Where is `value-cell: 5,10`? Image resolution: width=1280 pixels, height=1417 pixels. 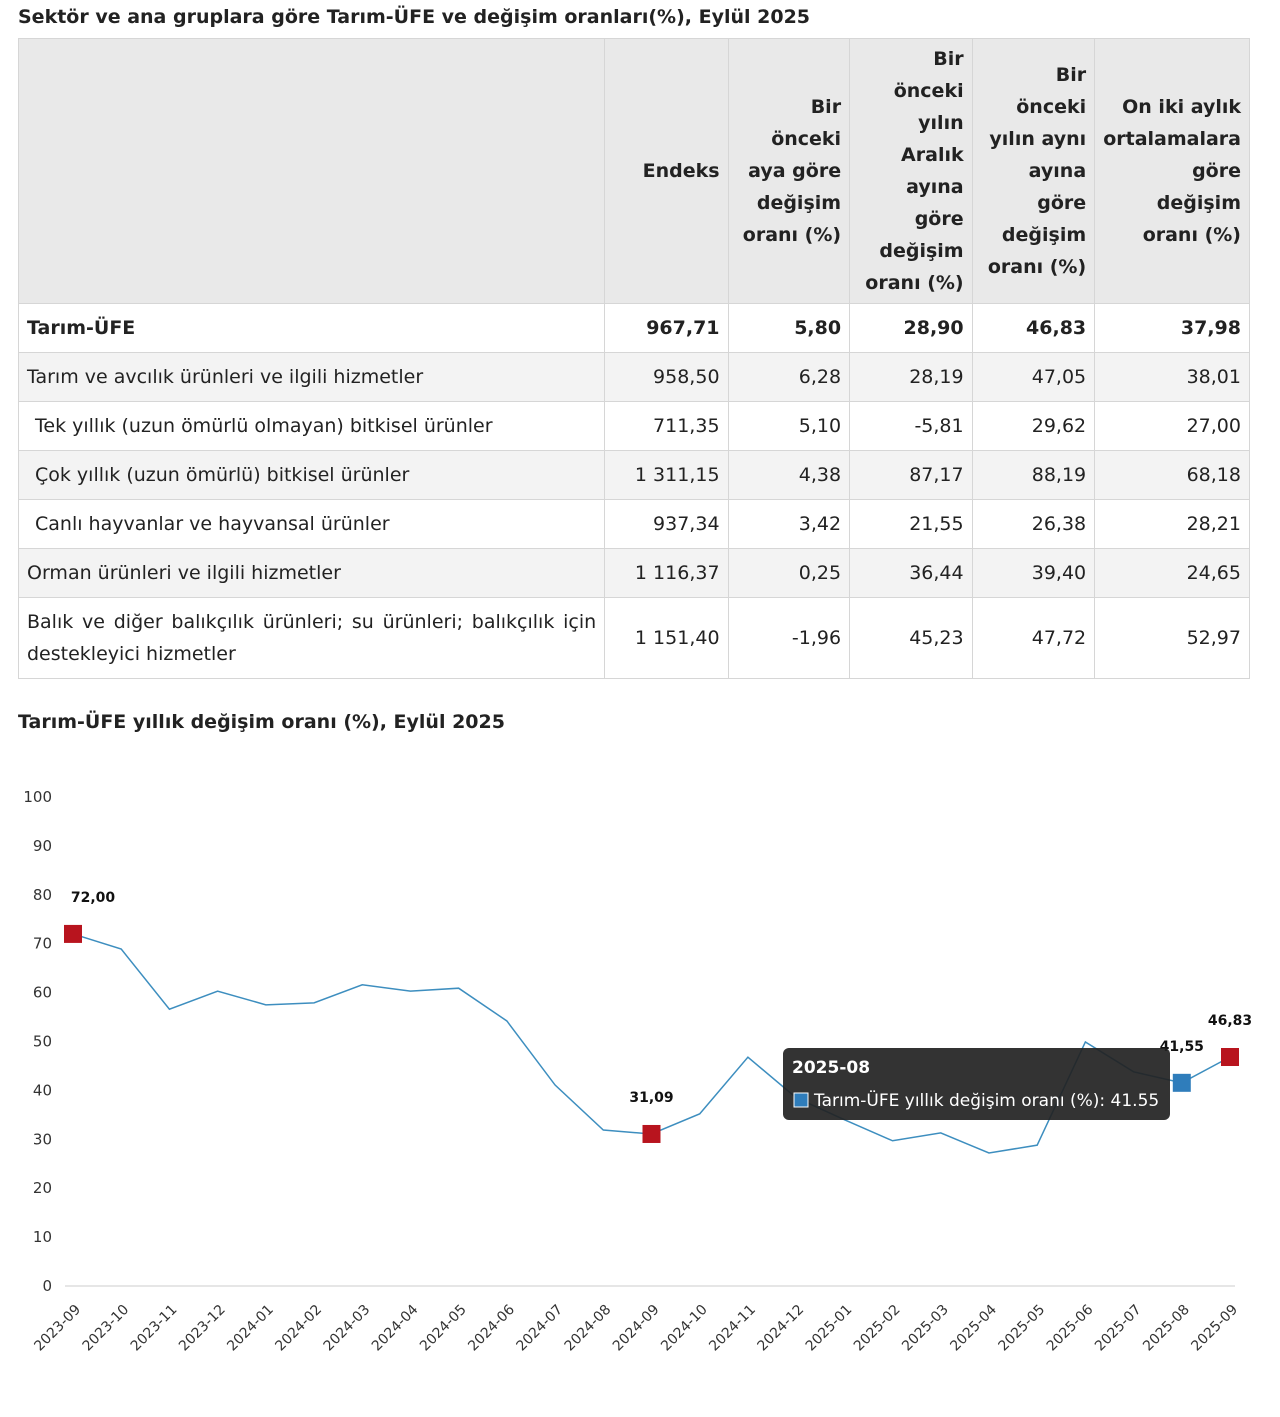
value-cell: 5,10 is located at coordinates (789, 426).